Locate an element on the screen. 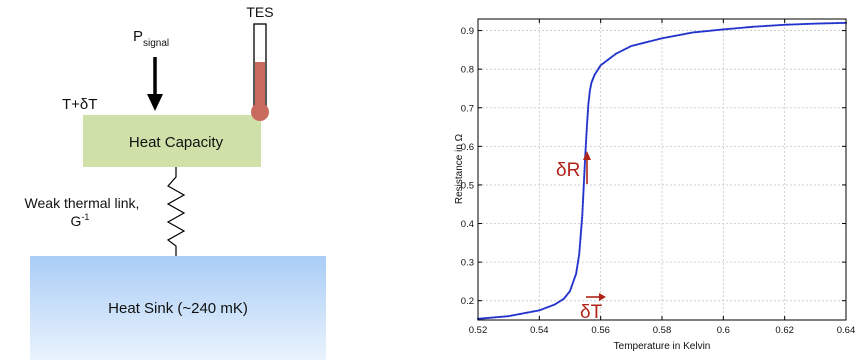 Image resolution: width=860 pixels, height=362 pixels. delta-t-annotation: δT is located at coordinates (591, 312).